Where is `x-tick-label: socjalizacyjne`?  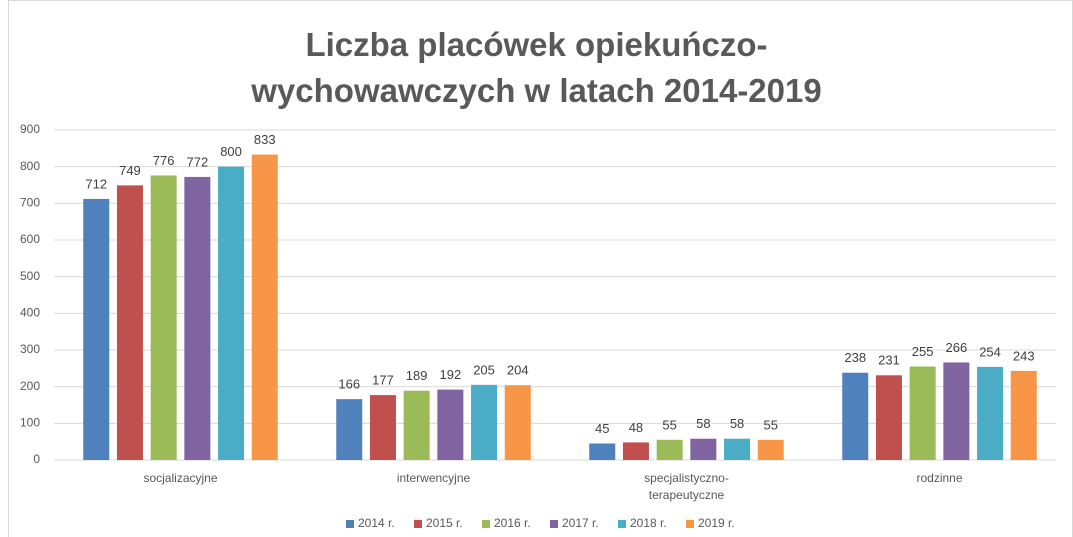
x-tick-label: socjalizacyjne is located at coordinates (180, 478).